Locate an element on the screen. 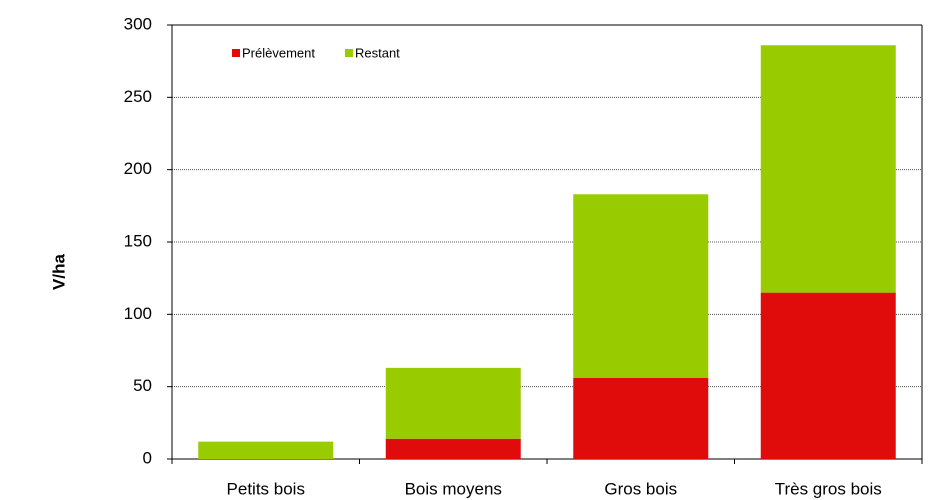 This screenshot has height=500, width=928. y-axis-label: V/ha is located at coordinates (58, 272).